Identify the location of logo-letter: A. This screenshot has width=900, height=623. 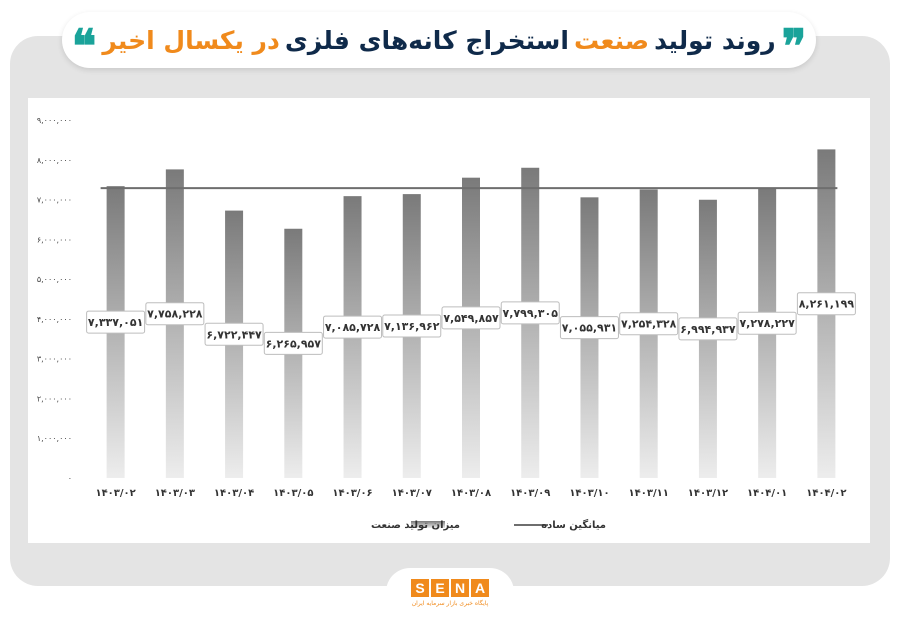
(480, 588).